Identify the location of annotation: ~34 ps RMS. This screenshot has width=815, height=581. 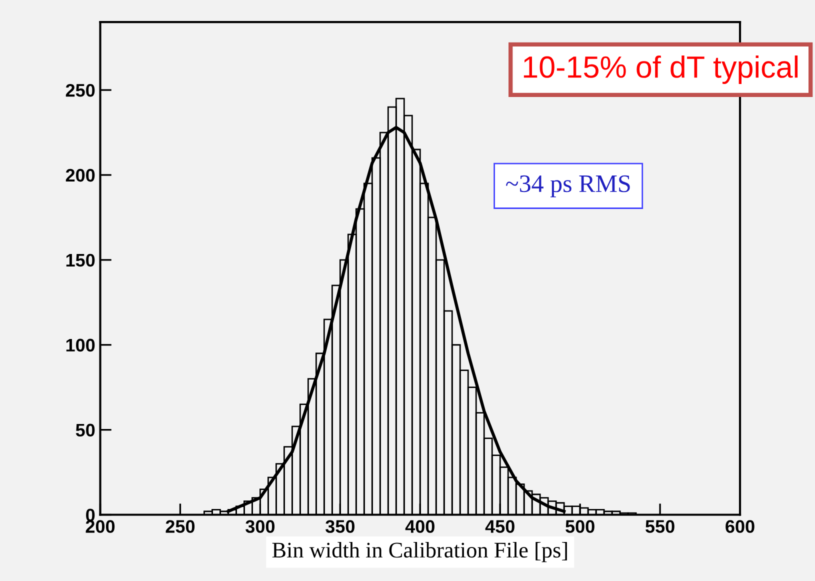
(568, 186).